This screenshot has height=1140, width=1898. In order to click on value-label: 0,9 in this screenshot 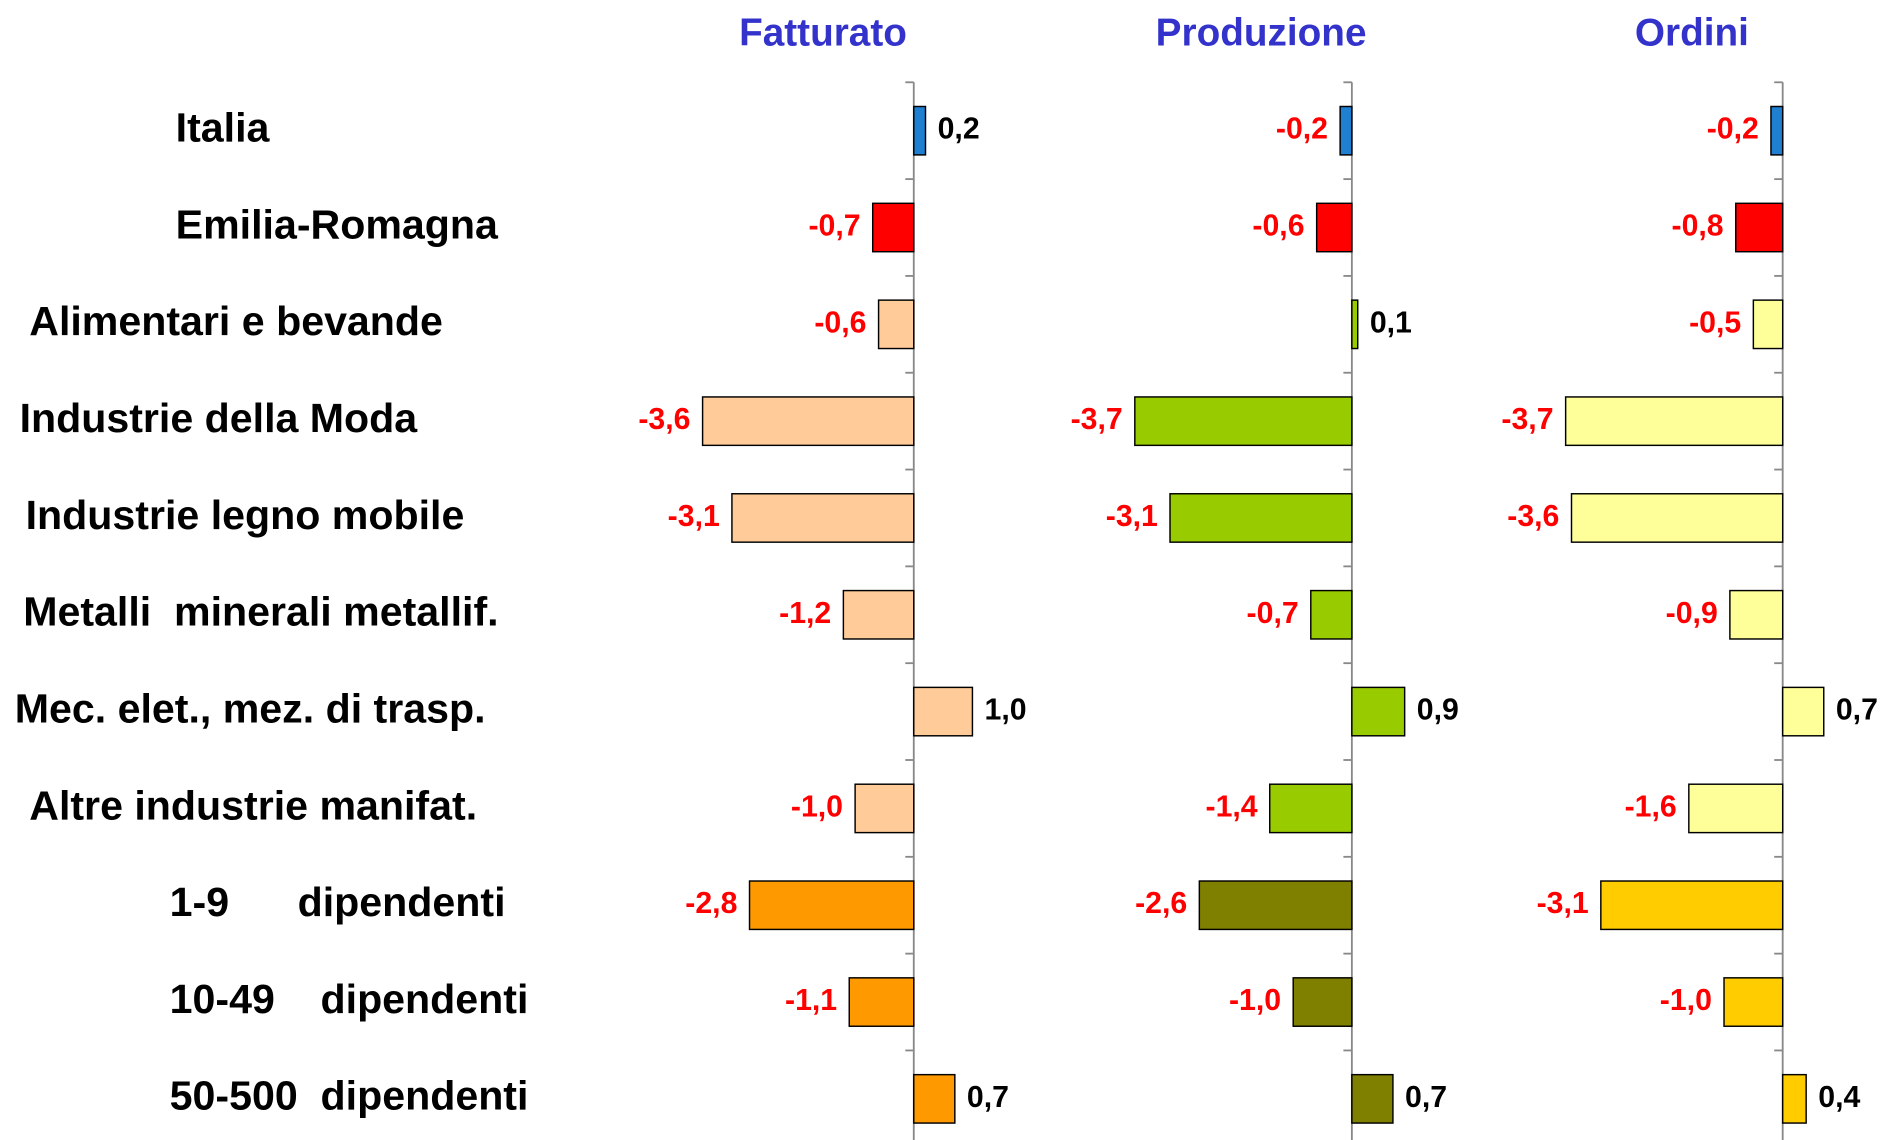, I will do `click(1438, 710)`.